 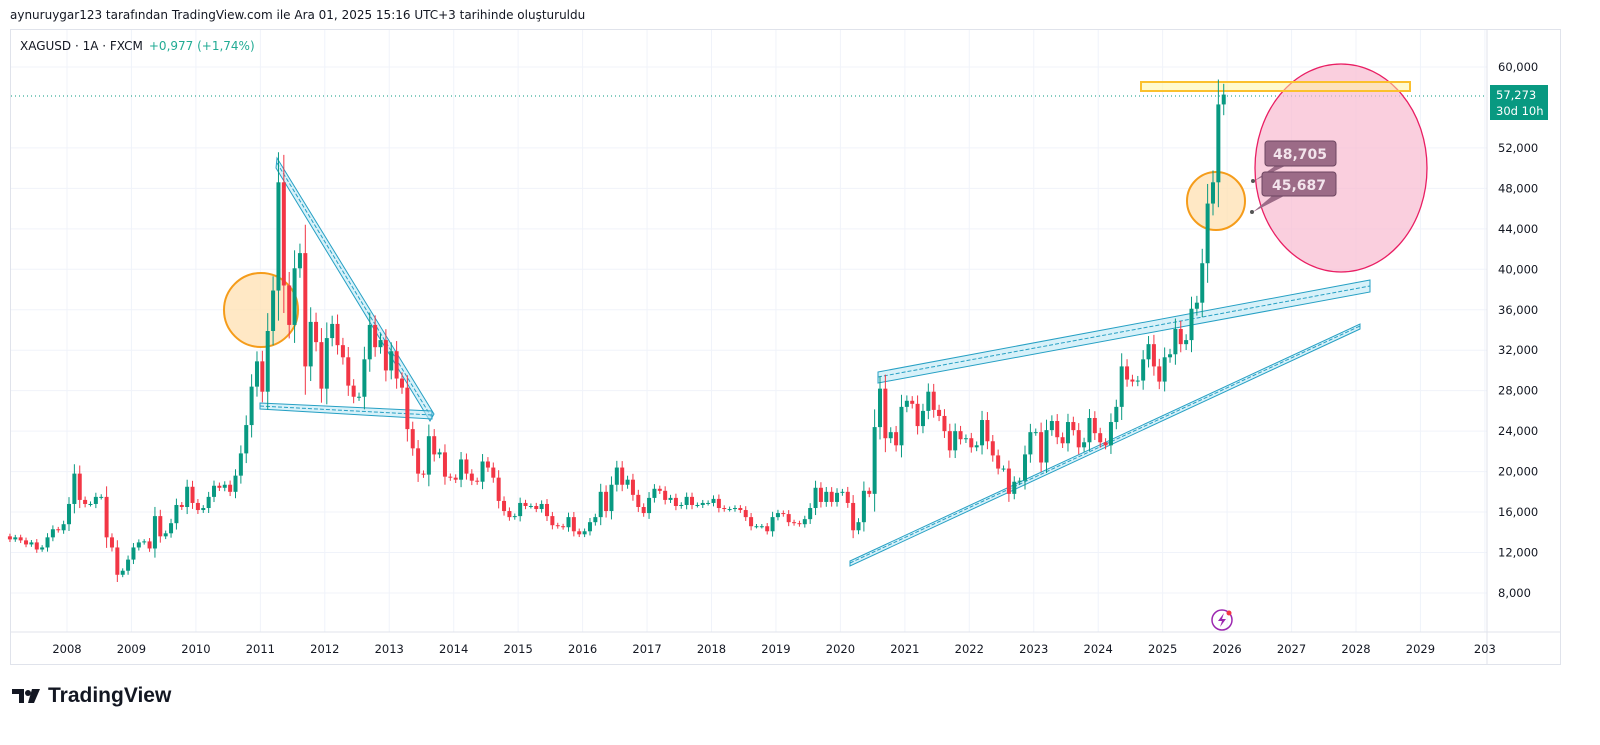 What do you see at coordinates (1518, 472) in the screenshot?
I see `price-tick: 20,000` at bounding box center [1518, 472].